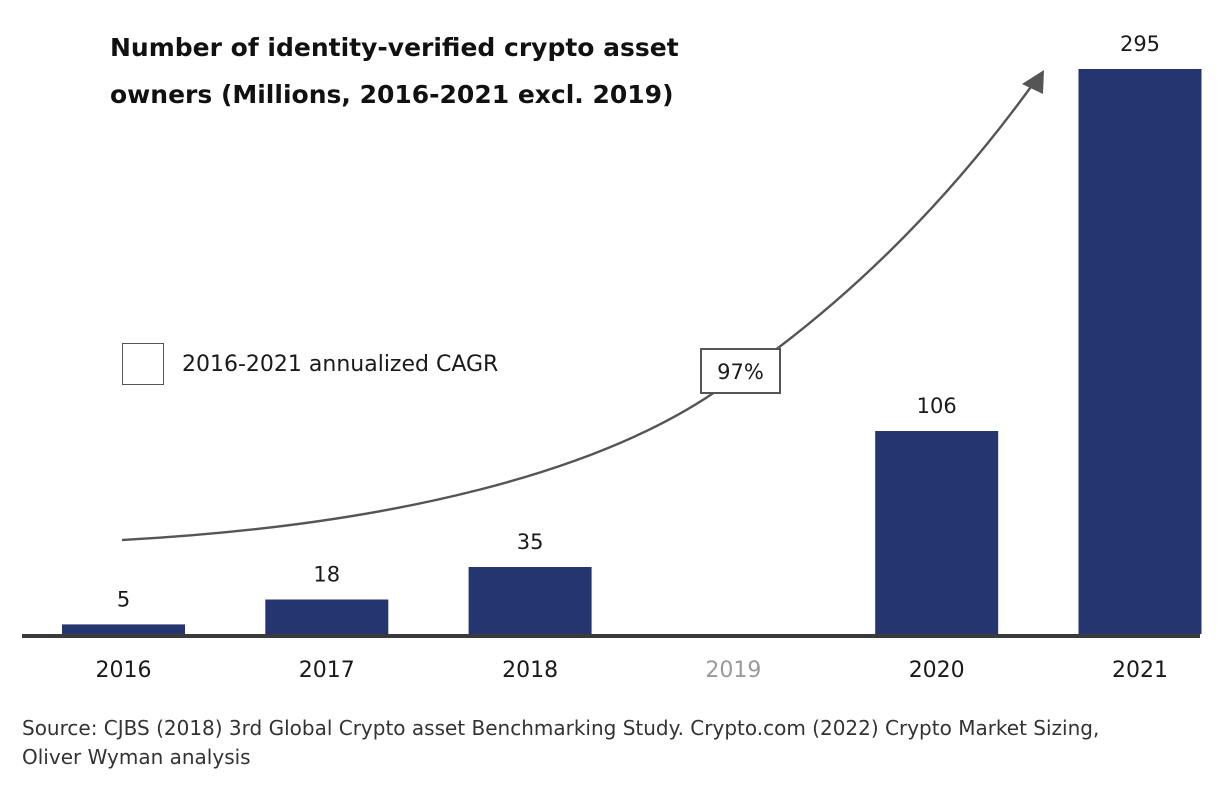  I want to click on source-line-2: Oliver Wyman analysis, so click(136, 757).